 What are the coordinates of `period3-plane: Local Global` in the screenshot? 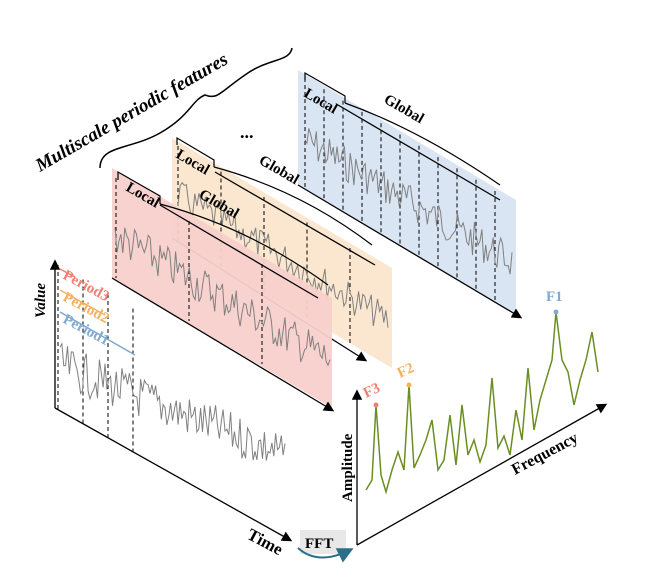 It's located at (223, 290).